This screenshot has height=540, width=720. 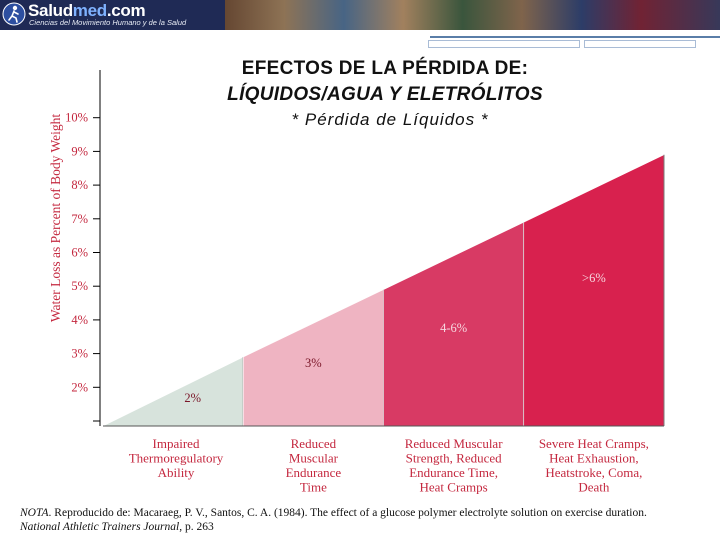 I want to click on category-label-line: Strength, Reduced, so click(x=454, y=458).